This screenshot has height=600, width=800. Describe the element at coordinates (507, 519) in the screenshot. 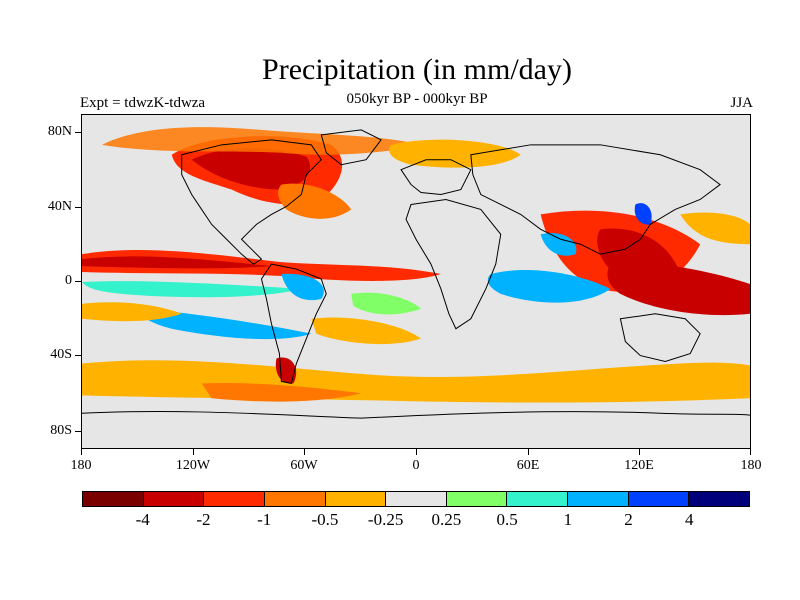

I see `colorbar-label: 0.5` at that location.